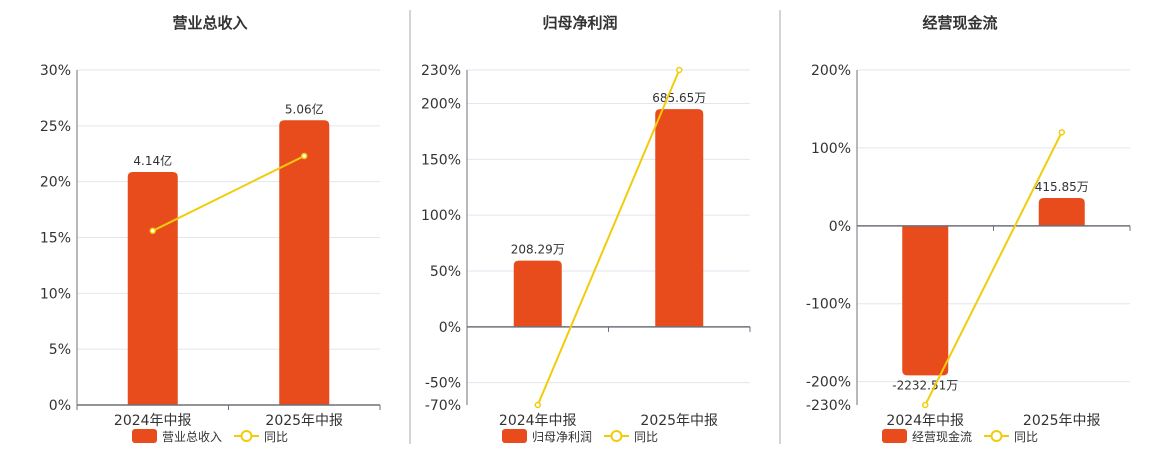 This screenshot has width=1160, height=450. I want to click on y-tick-label: -100%, so click(828, 305).